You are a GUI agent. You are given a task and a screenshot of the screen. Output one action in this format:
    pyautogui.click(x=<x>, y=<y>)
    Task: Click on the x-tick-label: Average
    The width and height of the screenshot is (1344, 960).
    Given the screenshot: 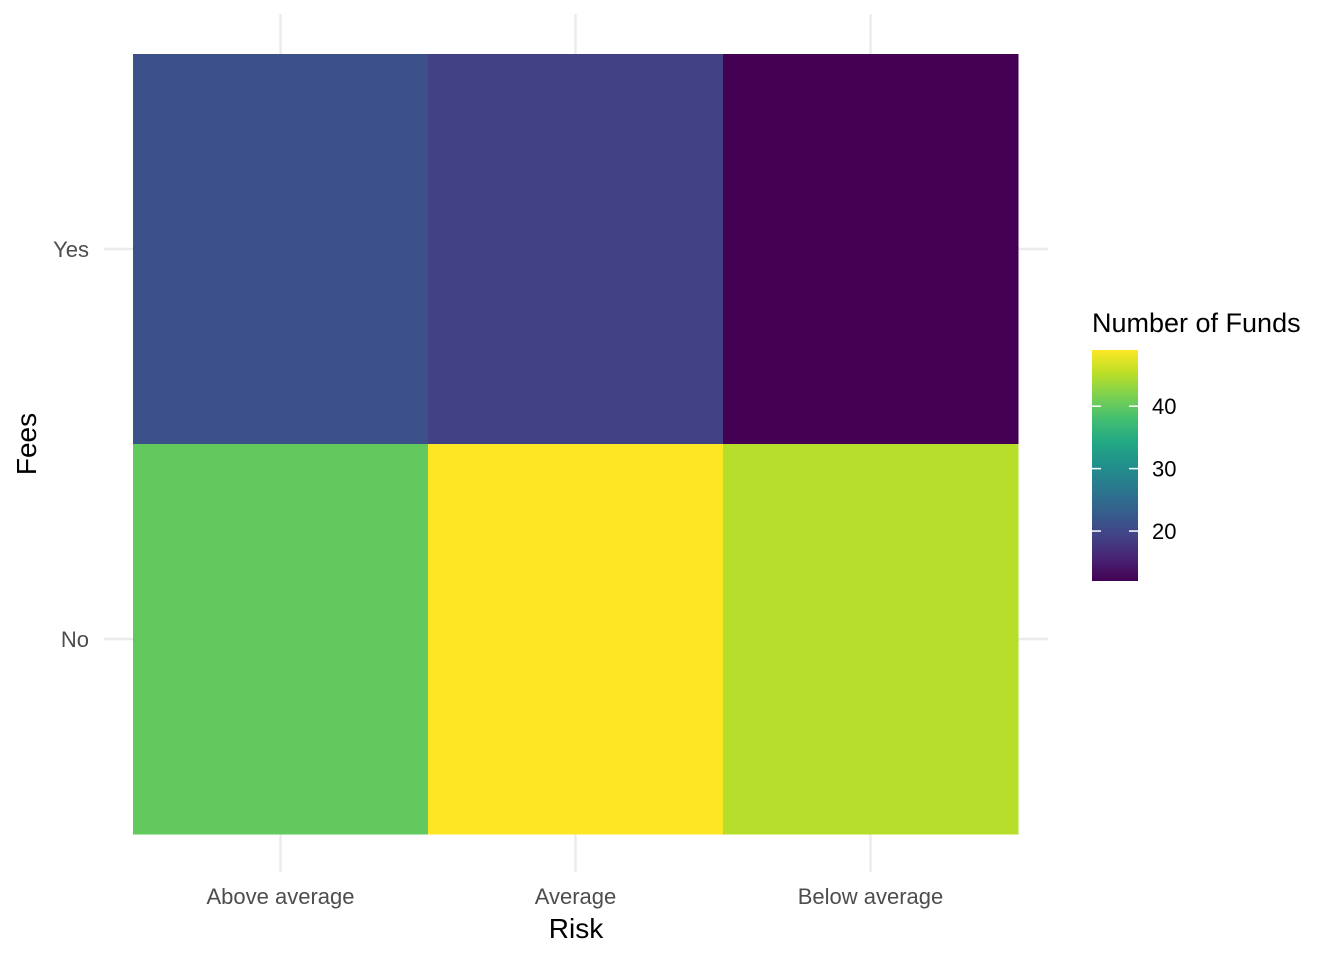 What is the action you would take?
    pyautogui.click(x=576, y=896)
    